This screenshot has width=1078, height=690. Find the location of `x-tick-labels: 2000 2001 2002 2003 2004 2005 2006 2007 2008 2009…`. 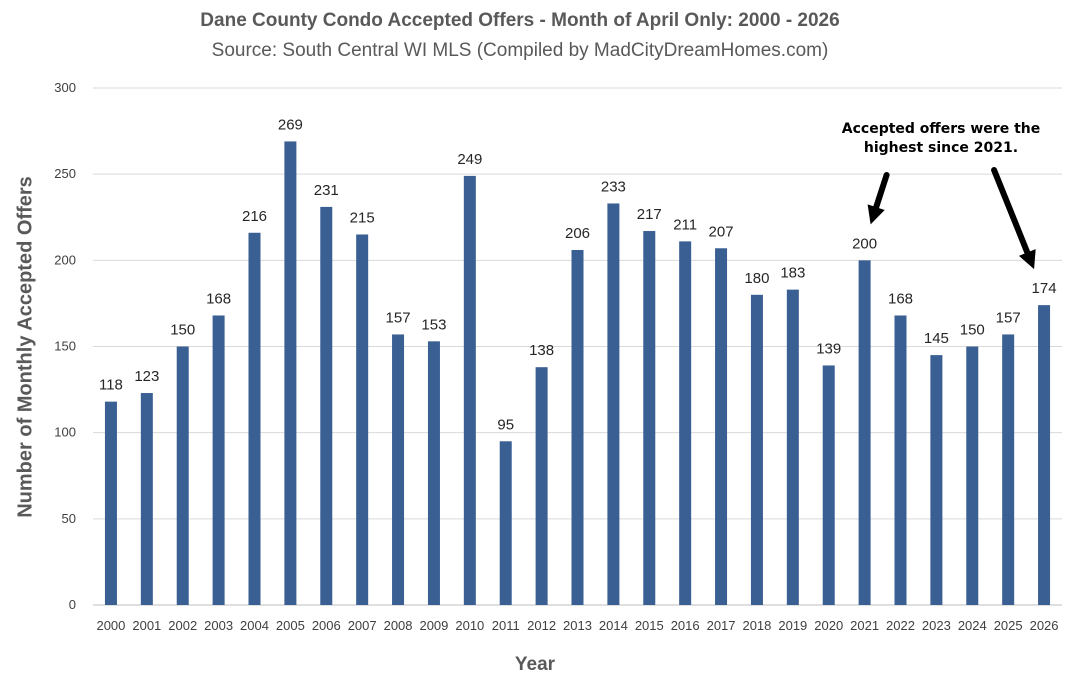

x-tick-labels: 2000 2001 2002 2003 2004 2005 2006 2007 2008 2009… is located at coordinates (577, 625).